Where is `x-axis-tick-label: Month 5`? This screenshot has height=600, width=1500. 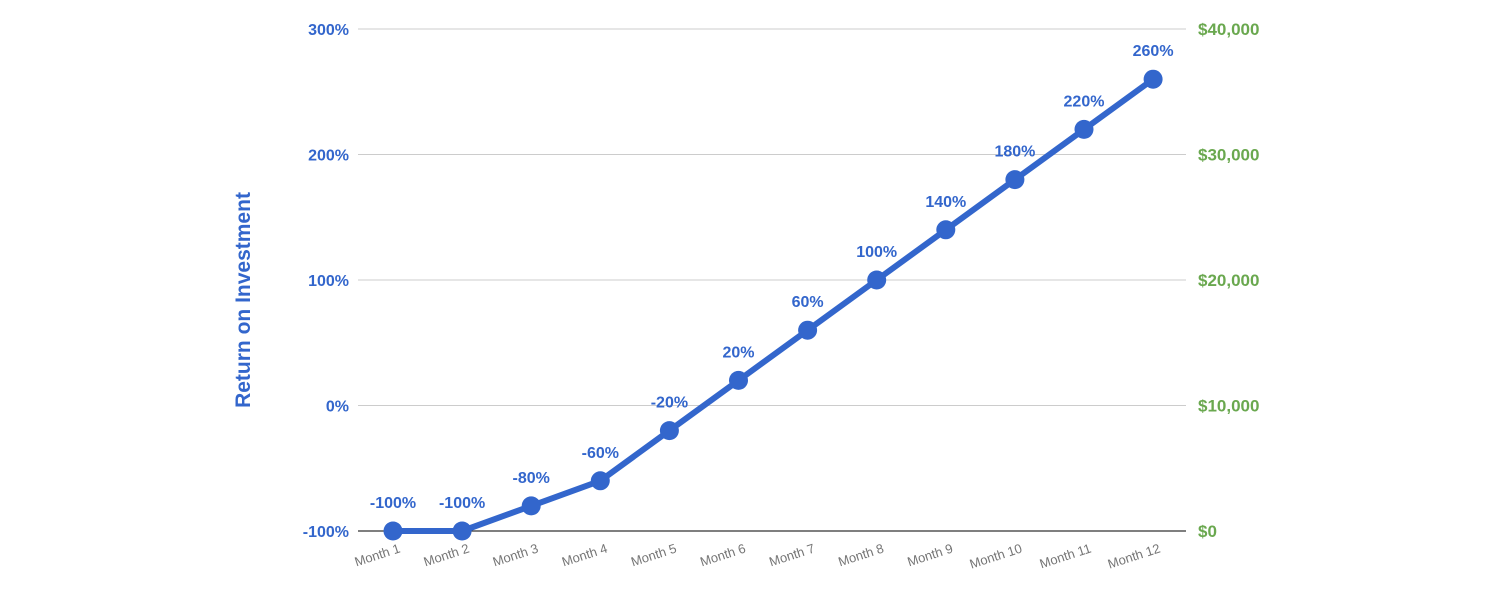 x-axis-tick-label: Month 5 is located at coordinates (653, 555).